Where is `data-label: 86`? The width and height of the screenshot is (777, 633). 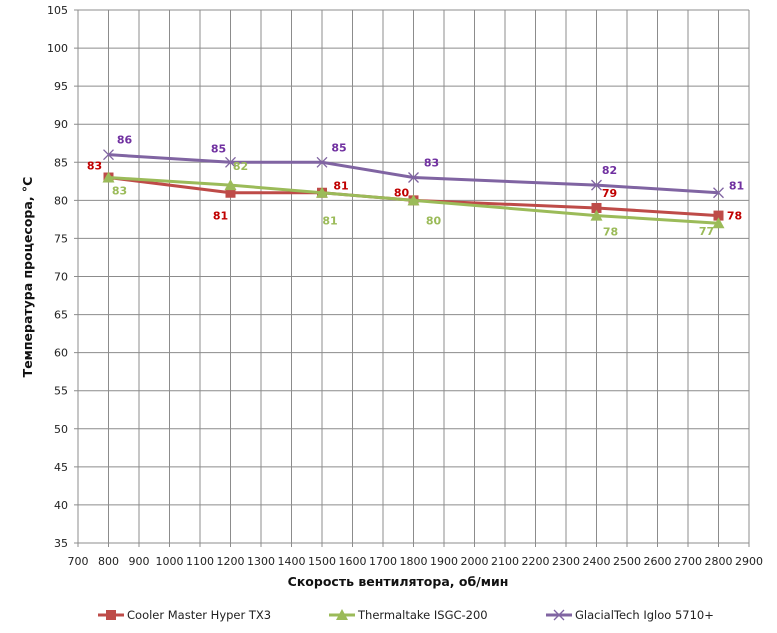 data-label: 86 is located at coordinates (125, 140).